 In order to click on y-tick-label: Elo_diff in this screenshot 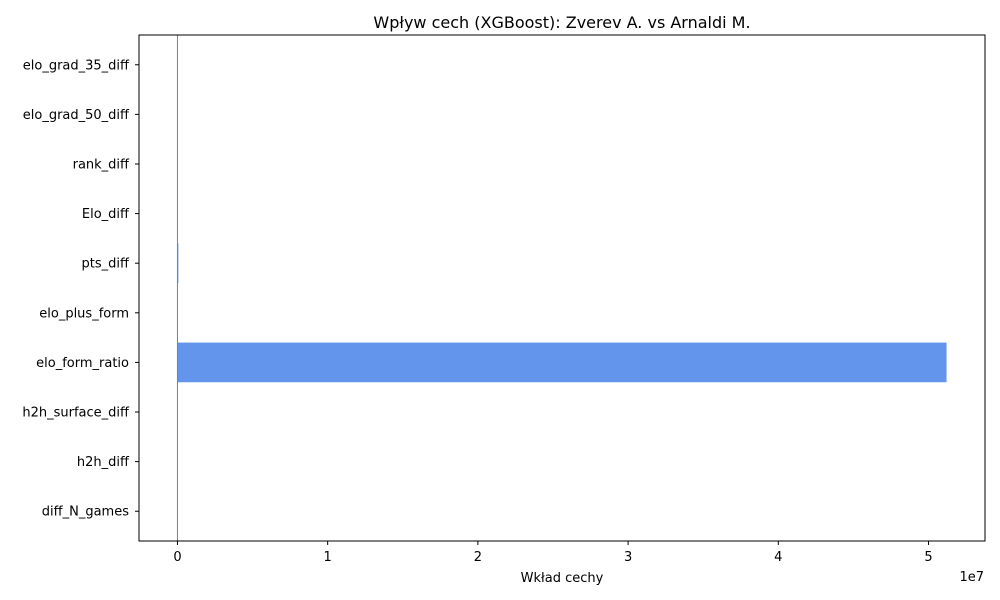, I will do `click(106, 214)`.